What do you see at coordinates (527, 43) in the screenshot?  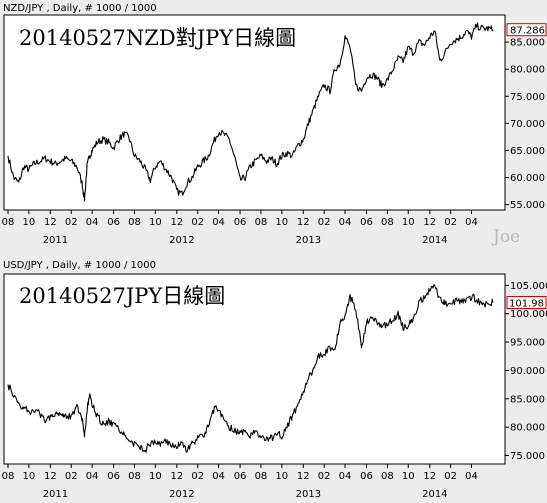 I see `nzdjpy-y-tick-label: 85.000` at bounding box center [527, 43].